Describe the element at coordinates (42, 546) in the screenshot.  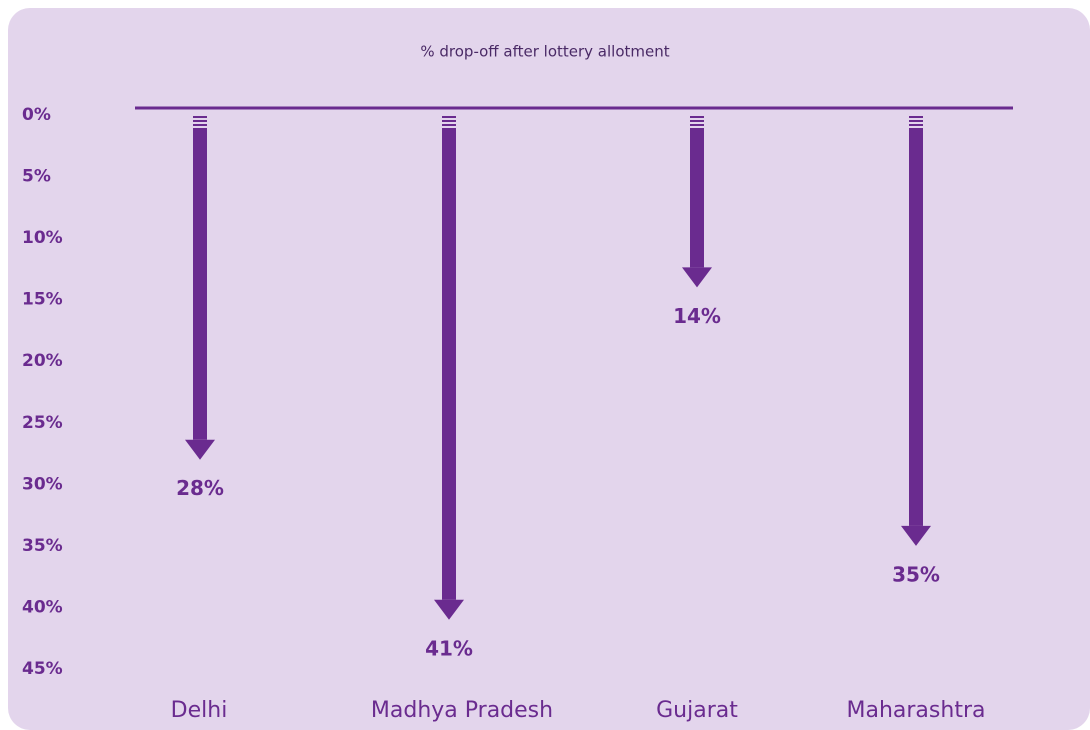
I see `y-tick-label: 35%` at that location.